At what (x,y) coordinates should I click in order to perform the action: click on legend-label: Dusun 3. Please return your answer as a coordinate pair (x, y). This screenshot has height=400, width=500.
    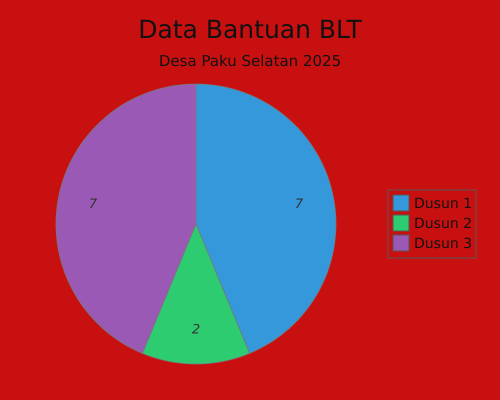
    Looking at the image, I should click on (443, 244).